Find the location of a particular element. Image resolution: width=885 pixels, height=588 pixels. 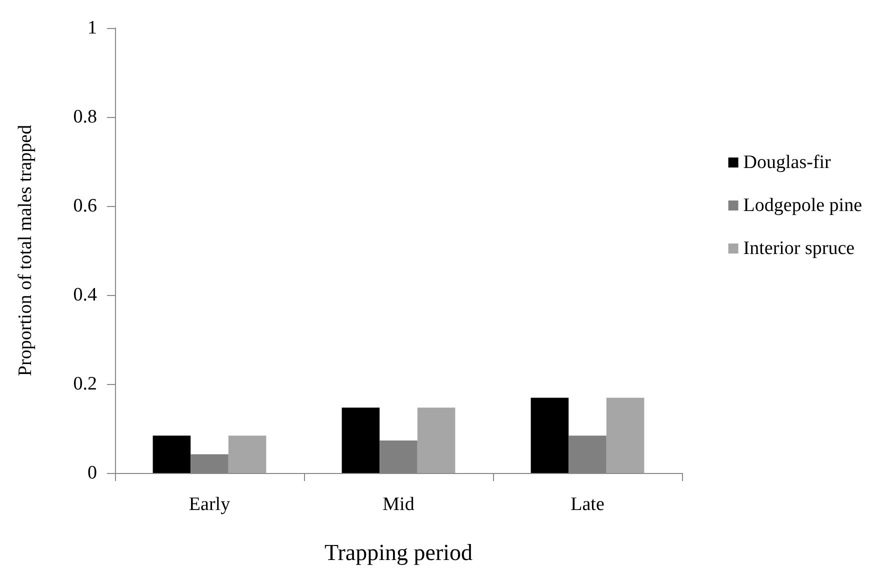

y-tick-label: 1 is located at coordinates (92, 28).